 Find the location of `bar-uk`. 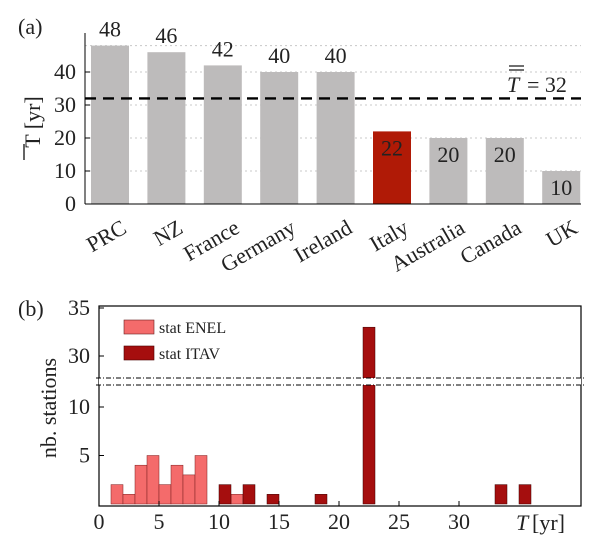

bar-uk is located at coordinates (561, 187).